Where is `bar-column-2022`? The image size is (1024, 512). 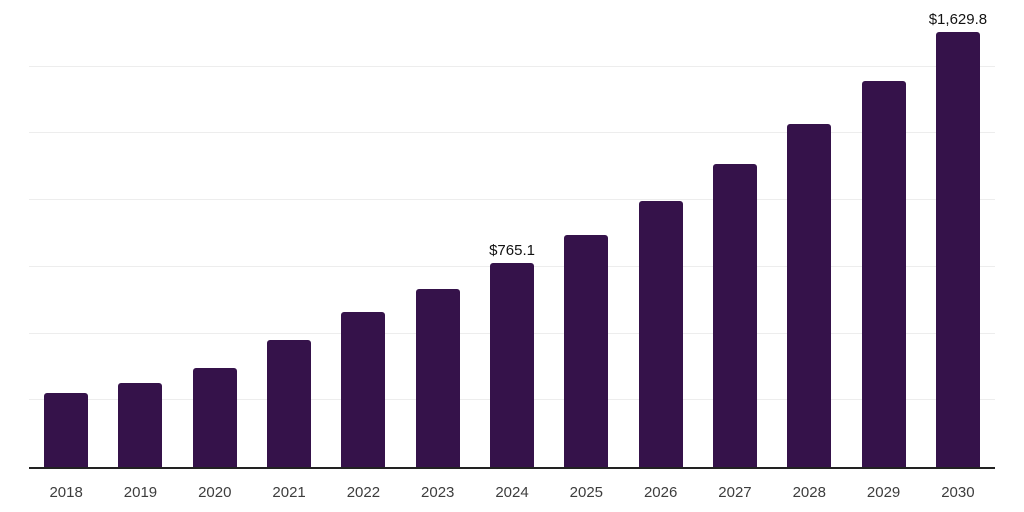
bar-column-2022 is located at coordinates (363, 234).